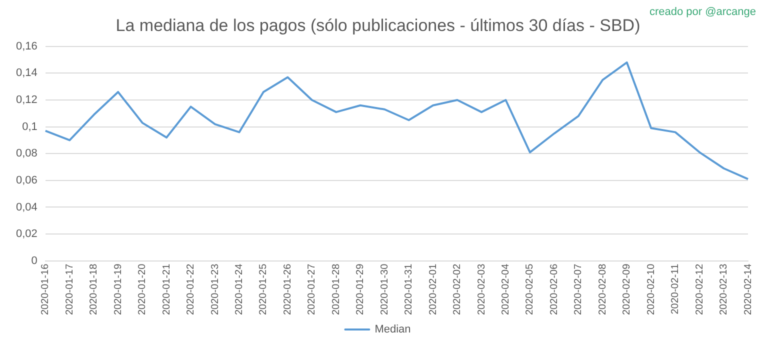  I want to click on x-tick-label: 2020-01-25, so click(264, 289).